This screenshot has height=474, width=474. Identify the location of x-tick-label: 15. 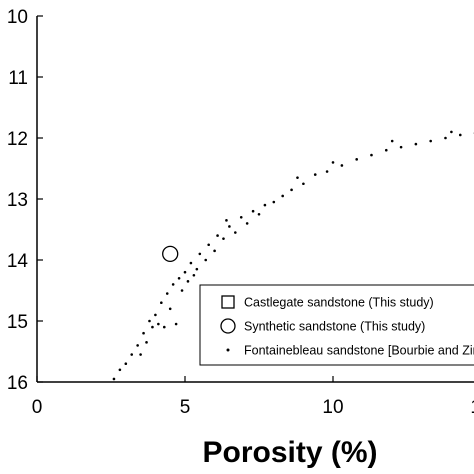
(472, 407).